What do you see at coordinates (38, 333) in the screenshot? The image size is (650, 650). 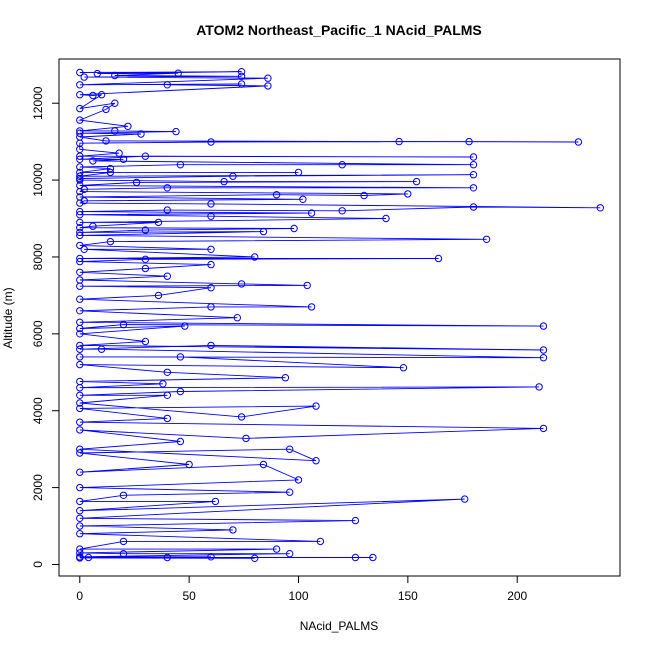 I see `y-tick-label: 6000` at bounding box center [38, 333].